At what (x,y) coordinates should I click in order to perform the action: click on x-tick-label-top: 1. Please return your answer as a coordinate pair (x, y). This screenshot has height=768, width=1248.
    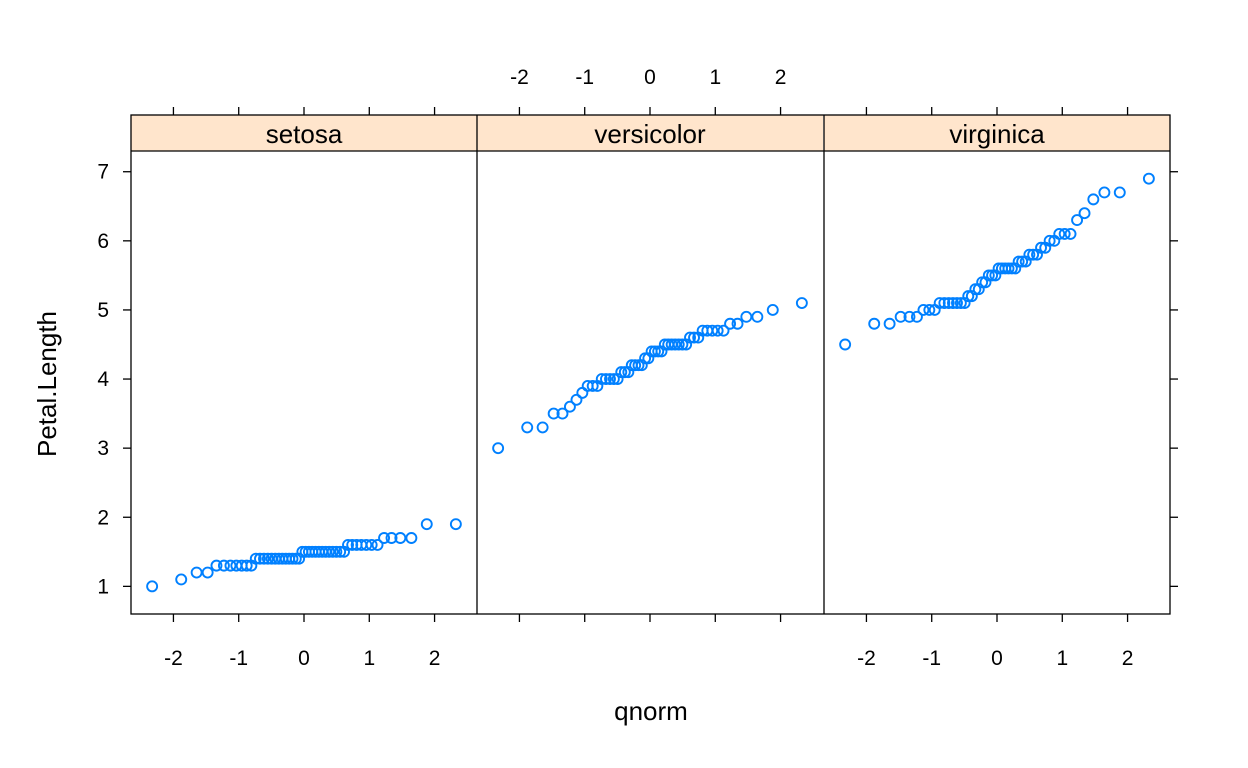
    Looking at the image, I should click on (715, 77).